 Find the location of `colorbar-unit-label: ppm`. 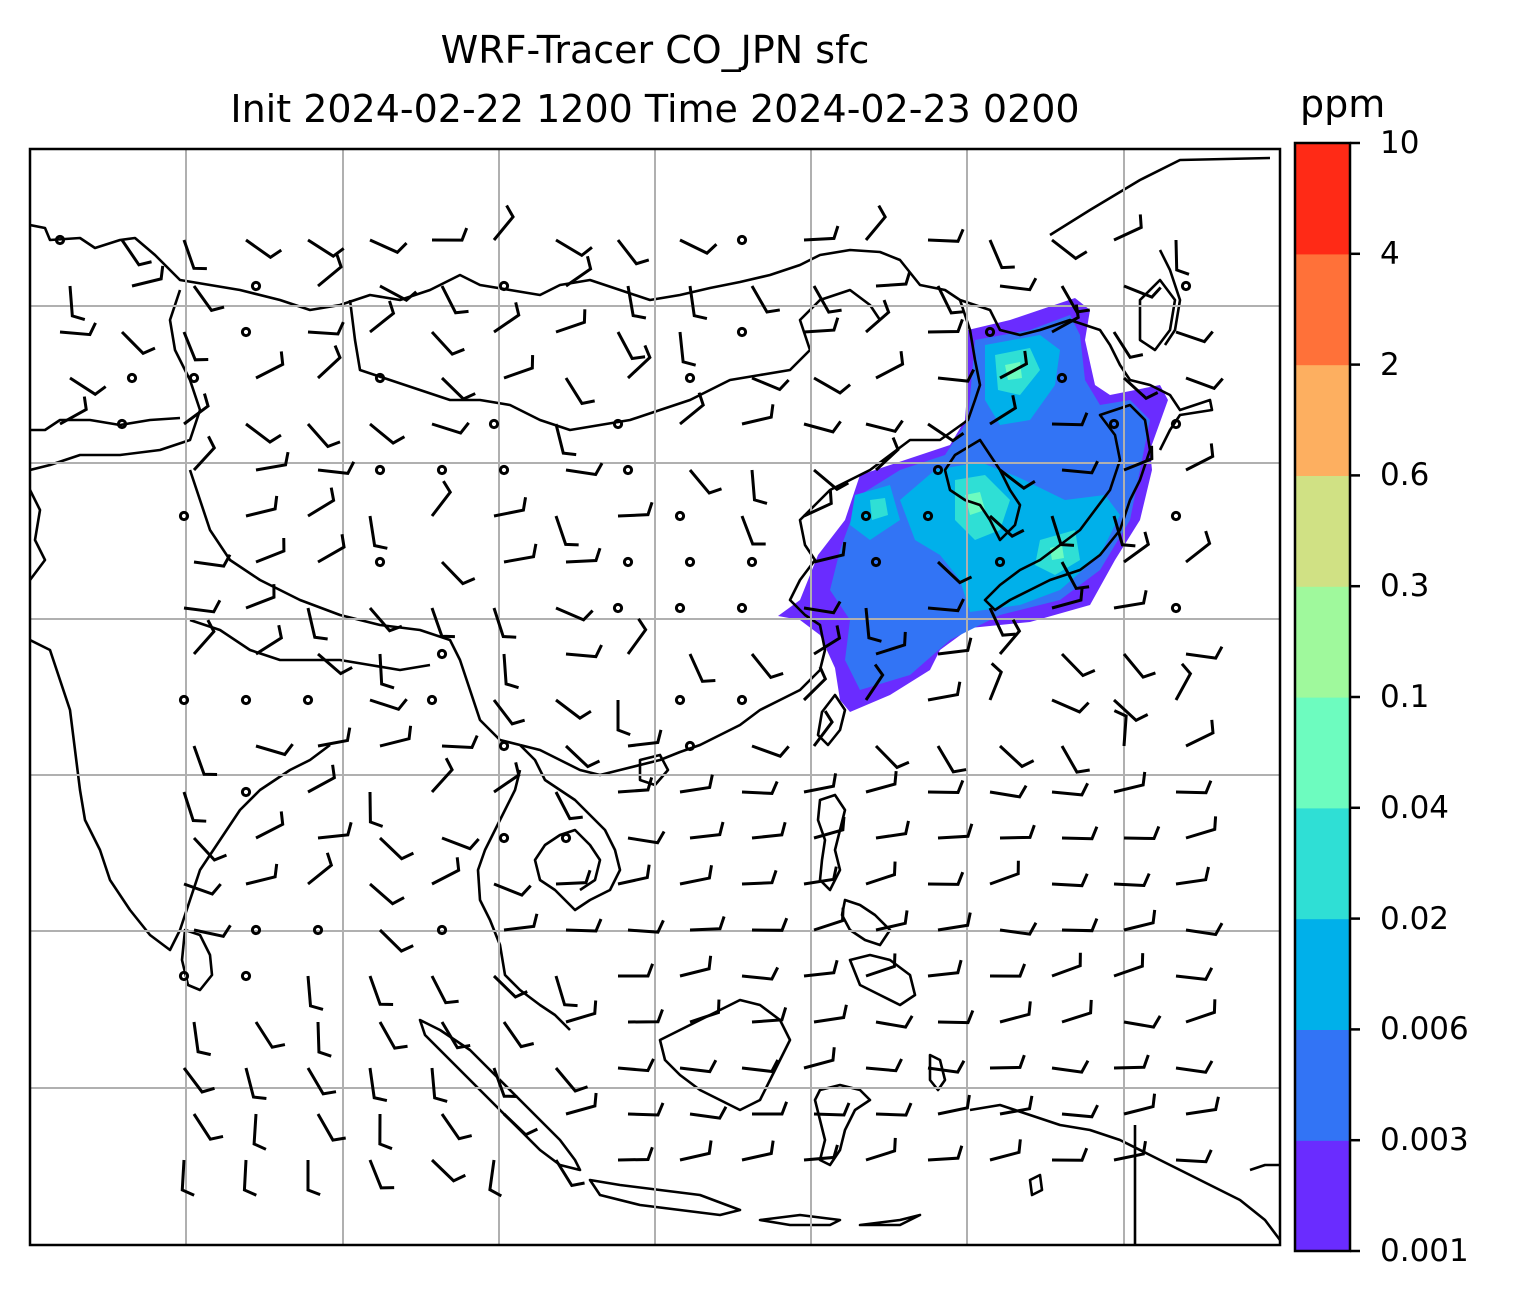

colorbar-unit-label: ppm is located at coordinates (1343, 104).